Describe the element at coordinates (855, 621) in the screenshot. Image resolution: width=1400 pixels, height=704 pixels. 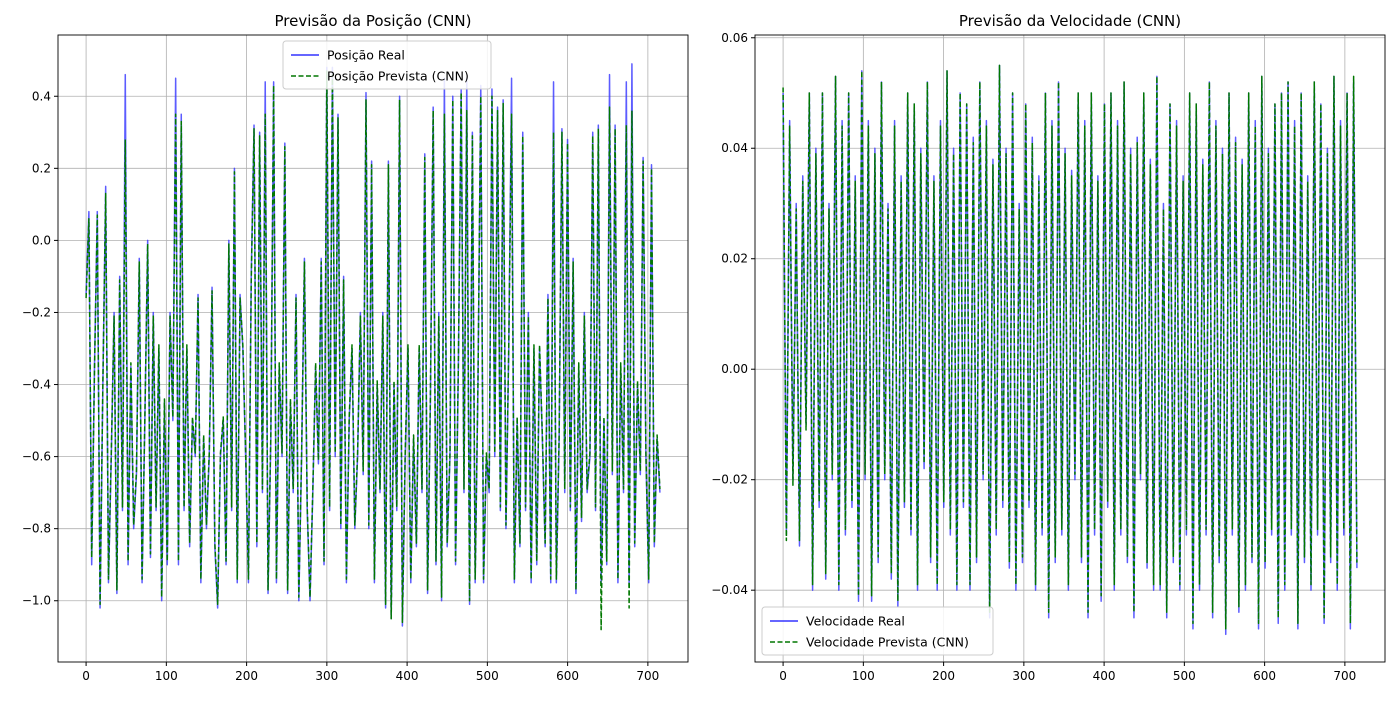
I see `legend-label-real: Velocidade Real` at that location.